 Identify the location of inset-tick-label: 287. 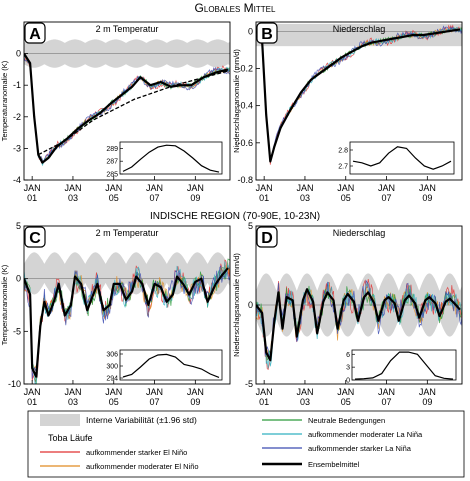
(112, 162).